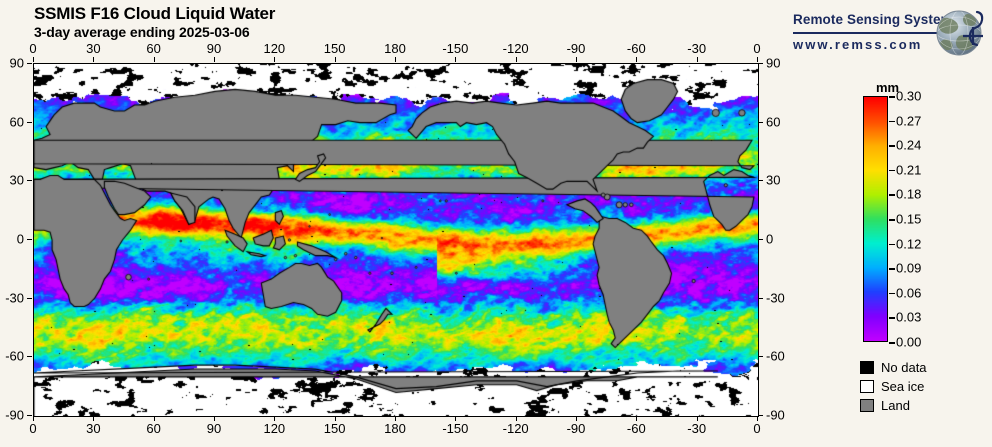 The height and width of the screenshot is (447, 992). Describe the element at coordinates (909, 170) in the screenshot. I see `colorbar-tick-label: 0.21` at that location.